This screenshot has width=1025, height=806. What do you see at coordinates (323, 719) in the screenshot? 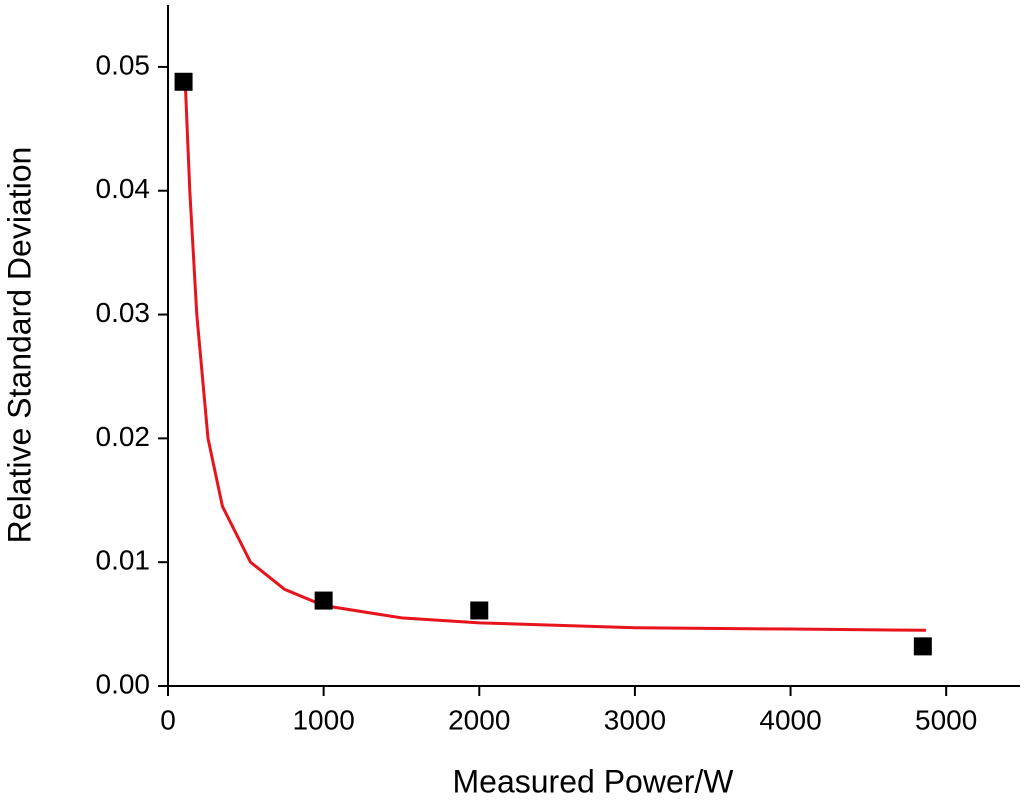
I see `x-tick-label: 1000` at bounding box center [323, 719].